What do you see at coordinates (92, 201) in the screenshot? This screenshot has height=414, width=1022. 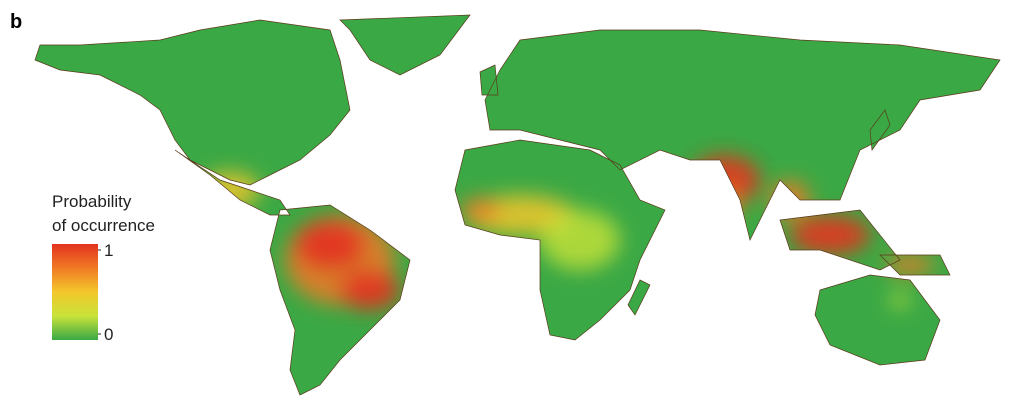 I see `legend-title: Probability` at bounding box center [92, 201].